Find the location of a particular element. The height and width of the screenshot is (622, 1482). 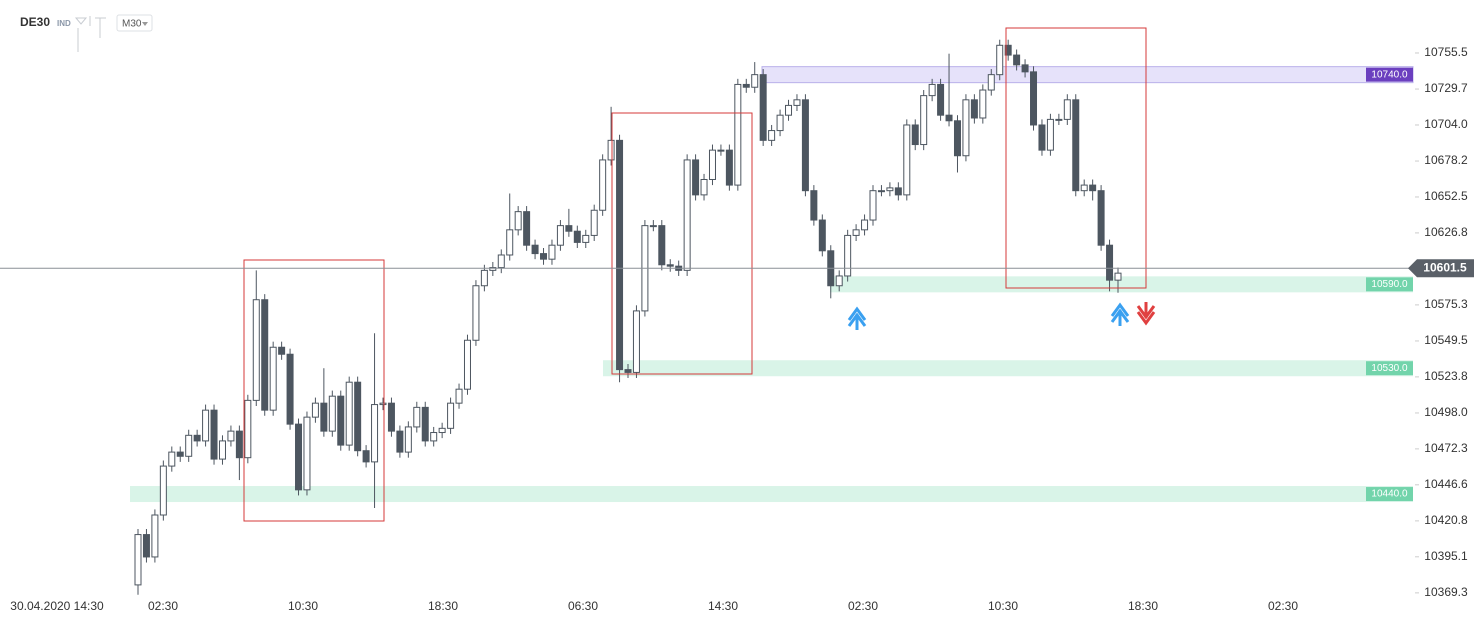

y-tick-label: 10549.5 is located at coordinates (1446, 340).